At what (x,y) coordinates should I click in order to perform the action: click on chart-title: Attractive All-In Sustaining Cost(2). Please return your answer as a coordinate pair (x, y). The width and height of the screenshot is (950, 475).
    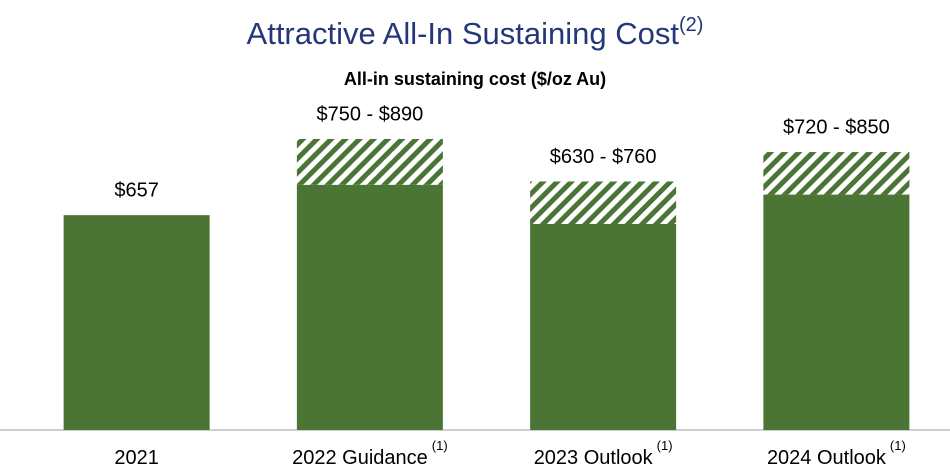
    Looking at the image, I should click on (475, 32).